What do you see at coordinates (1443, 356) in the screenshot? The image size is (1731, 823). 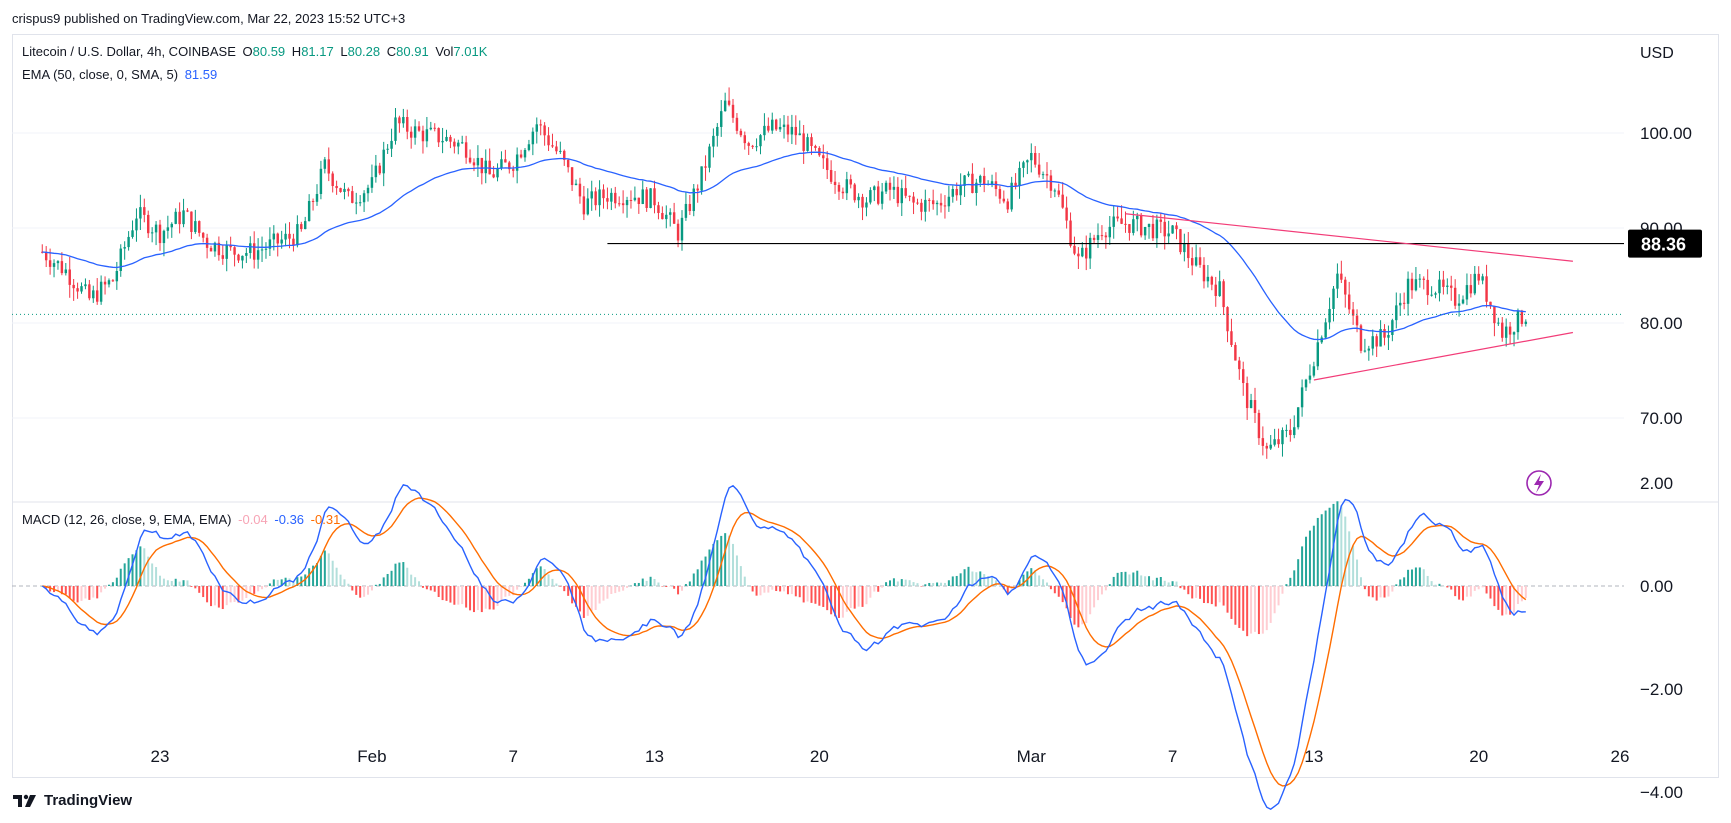 I see `ascending-trendline` at bounding box center [1443, 356].